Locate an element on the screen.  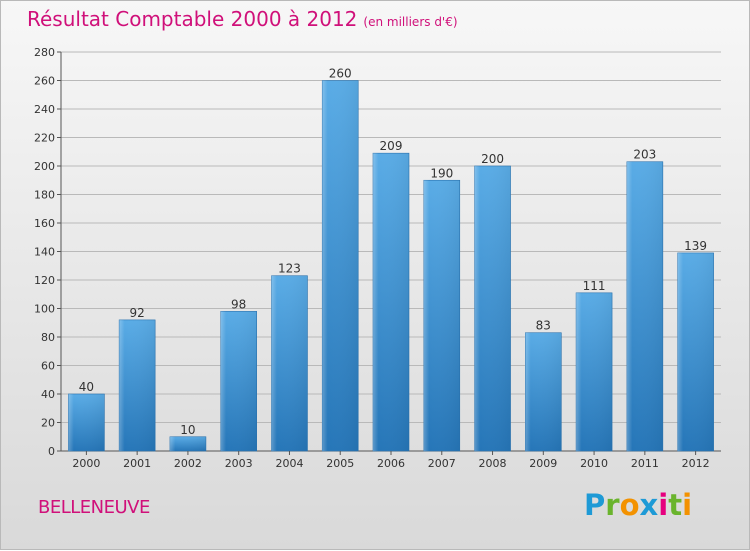
y-tick-label: 40 is located at coordinates (48, 394).